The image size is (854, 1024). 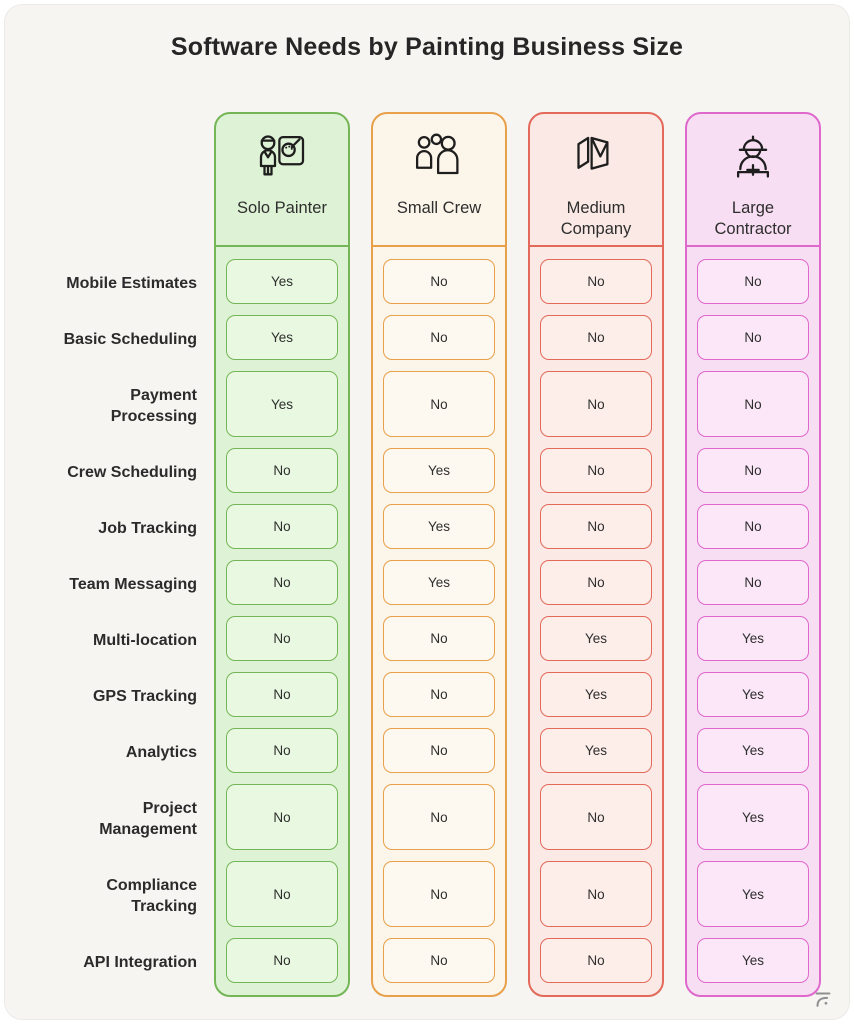 What do you see at coordinates (439, 159) in the screenshot?
I see `small-crew-icon` at bounding box center [439, 159].